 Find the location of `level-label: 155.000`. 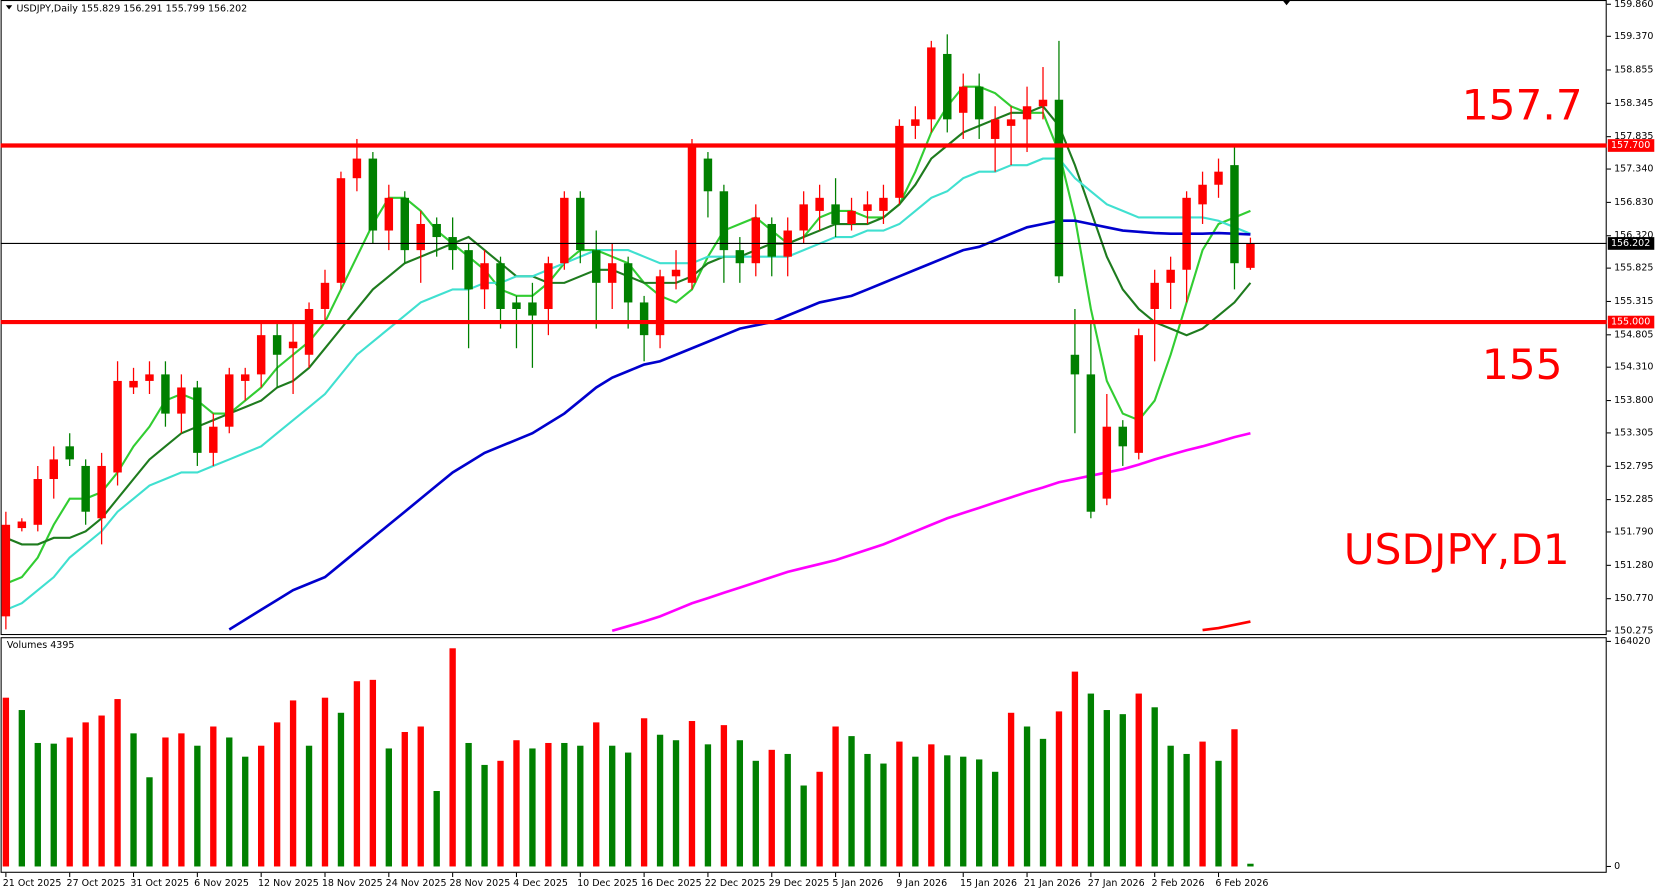

level-label: 155.000 is located at coordinates (1630, 322).